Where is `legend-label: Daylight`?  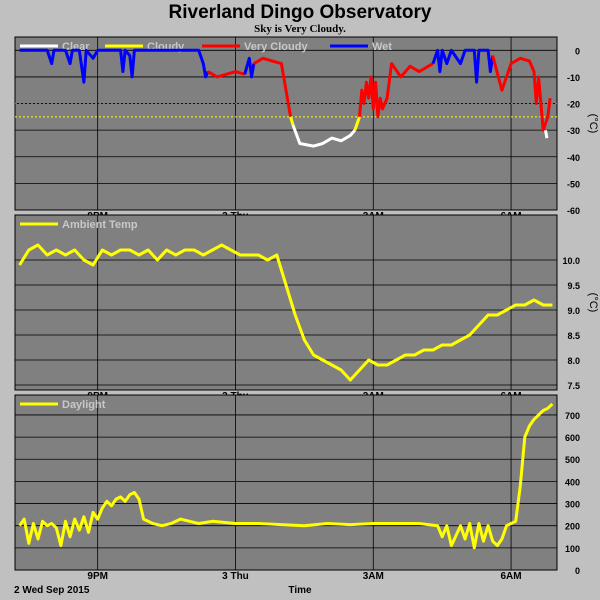 legend-label: Daylight is located at coordinates (84, 405).